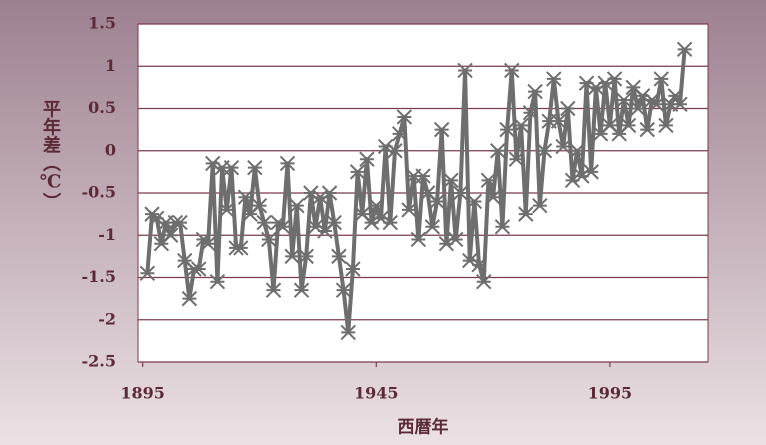 The image size is (766, 445). Describe the element at coordinates (102, 107) in the screenshot. I see `y-tick-label: 0.5` at that location.